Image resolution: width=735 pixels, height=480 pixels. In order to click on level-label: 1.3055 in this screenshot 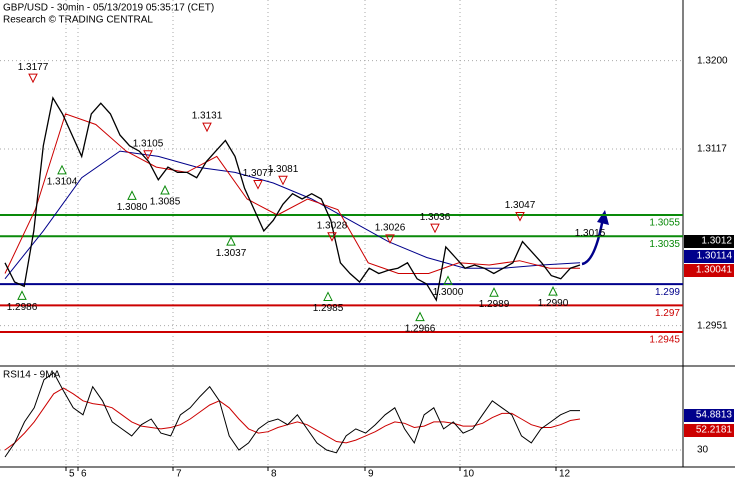, I will do `click(664, 223)`.